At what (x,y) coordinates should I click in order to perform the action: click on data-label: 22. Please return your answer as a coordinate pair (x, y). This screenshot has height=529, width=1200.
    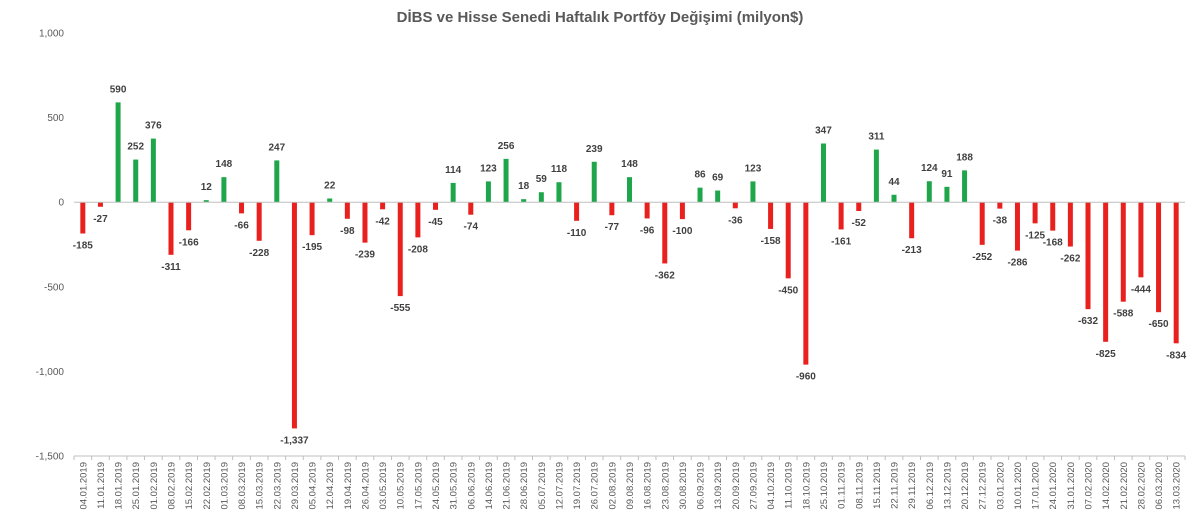
    Looking at the image, I should click on (330, 185).